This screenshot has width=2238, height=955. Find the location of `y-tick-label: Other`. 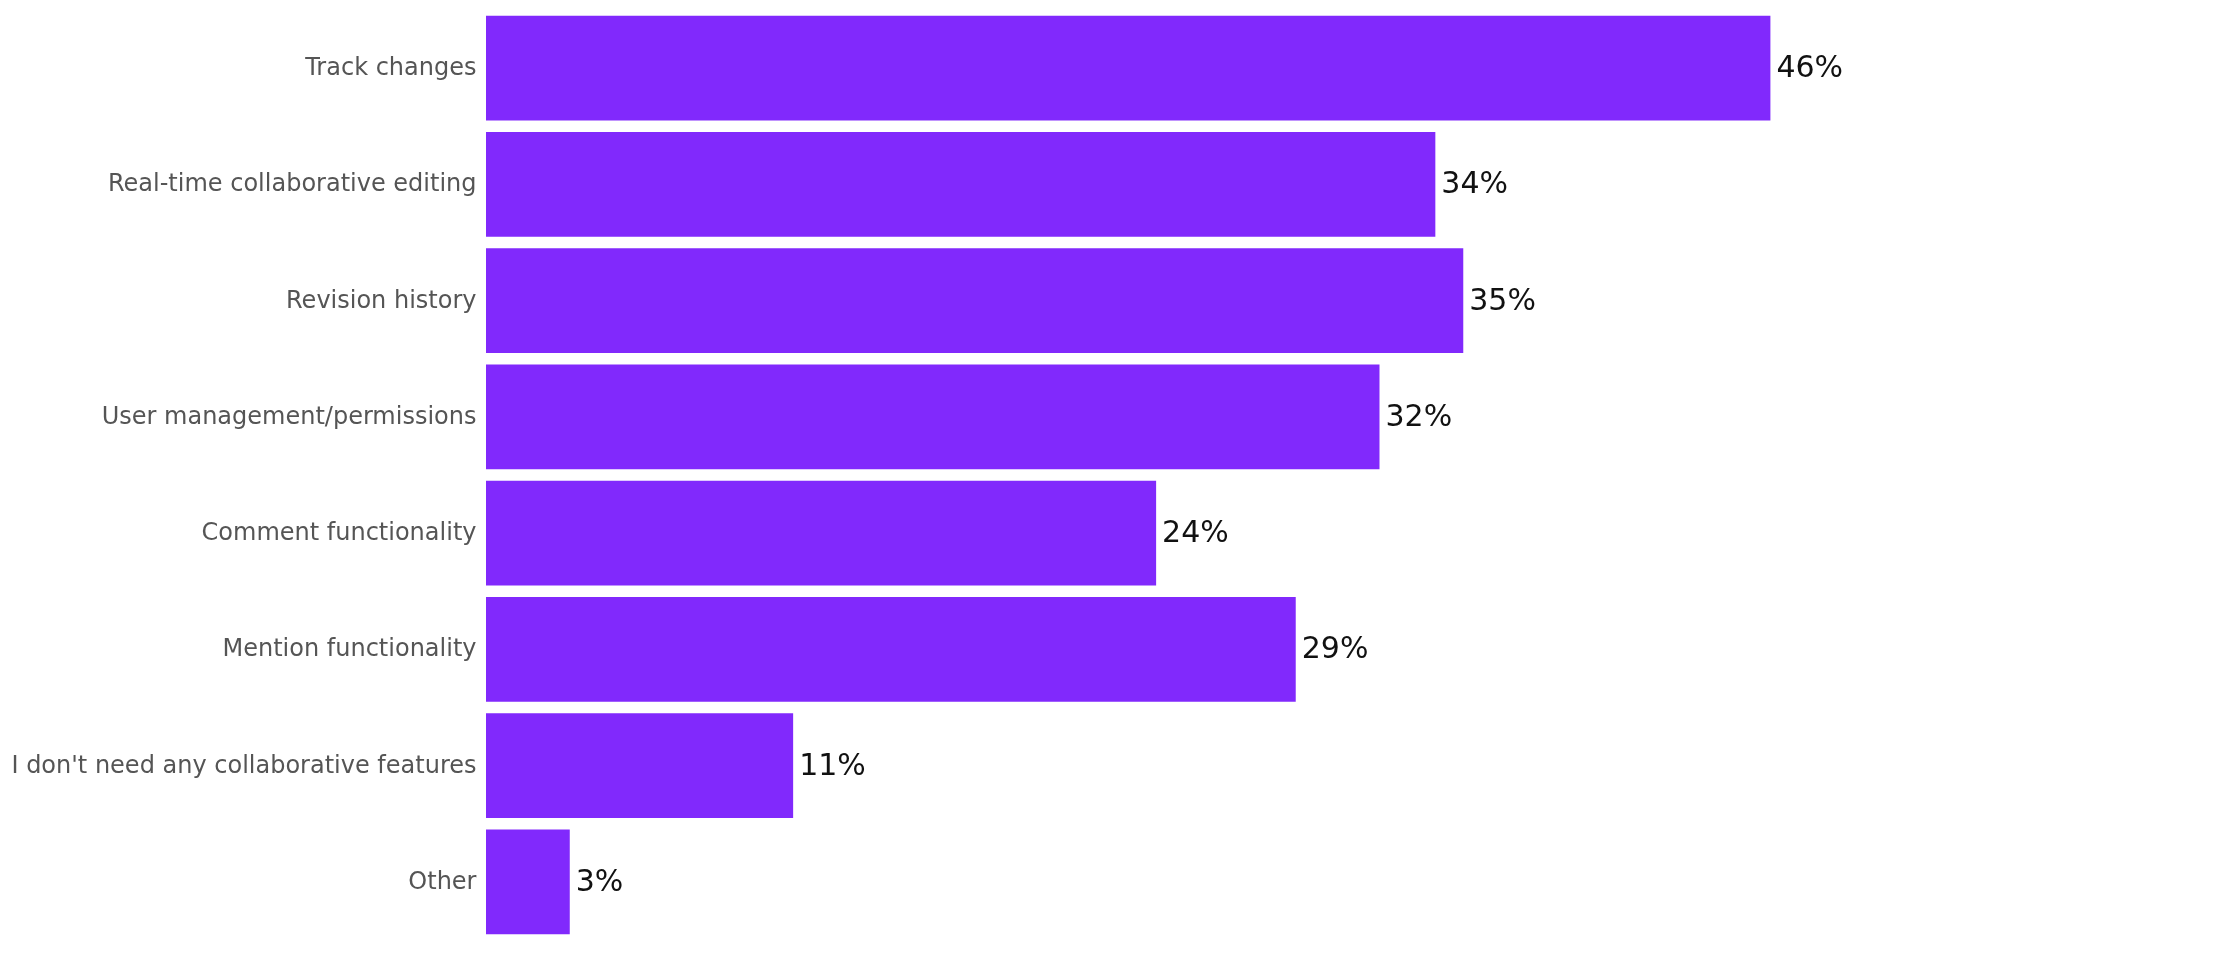

y-tick-label: Other is located at coordinates (442, 880).